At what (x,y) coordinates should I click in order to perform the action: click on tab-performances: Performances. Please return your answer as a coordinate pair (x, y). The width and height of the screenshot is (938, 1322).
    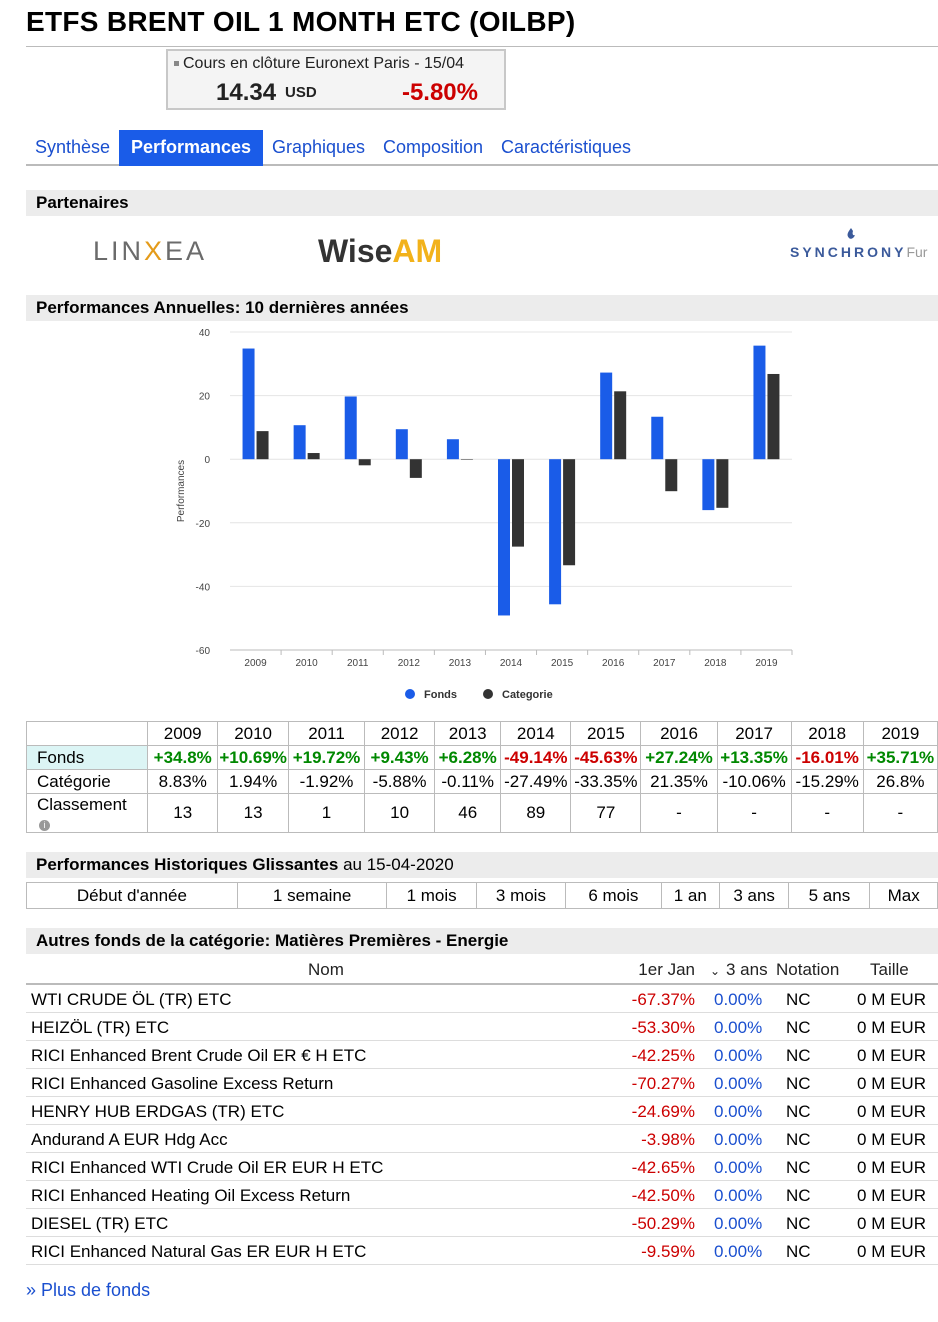
    Looking at the image, I should click on (191, 148).